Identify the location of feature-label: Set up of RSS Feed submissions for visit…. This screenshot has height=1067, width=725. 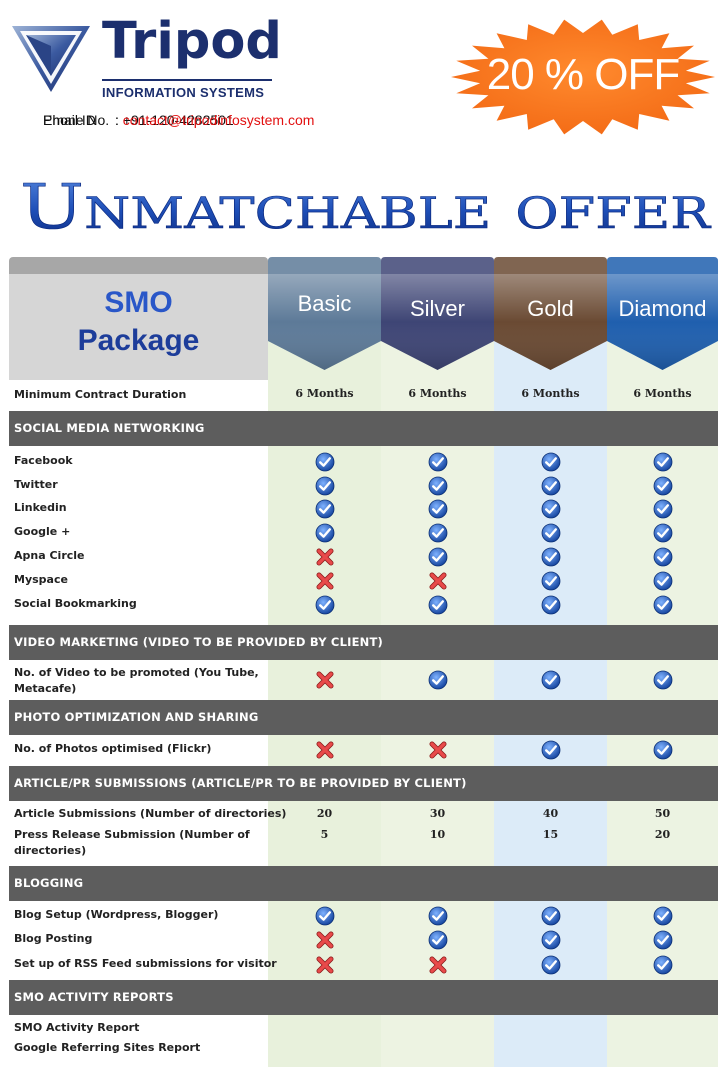
(145, 963).